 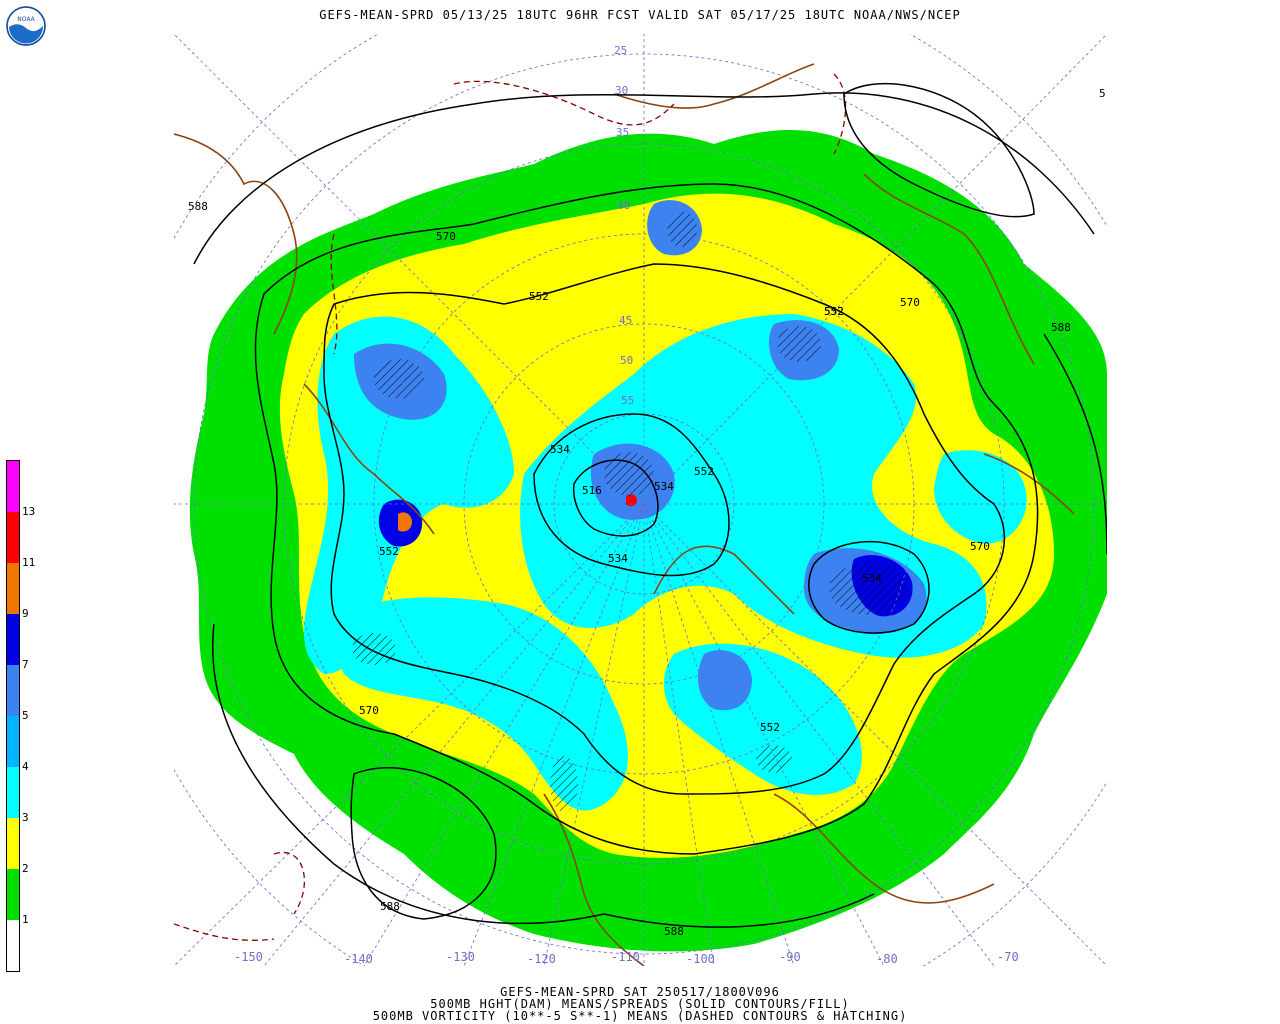 What do you see at coordinates (939, 150) in the screenshot?
I see `contour-588-ne` at bounding box center [939, 150].